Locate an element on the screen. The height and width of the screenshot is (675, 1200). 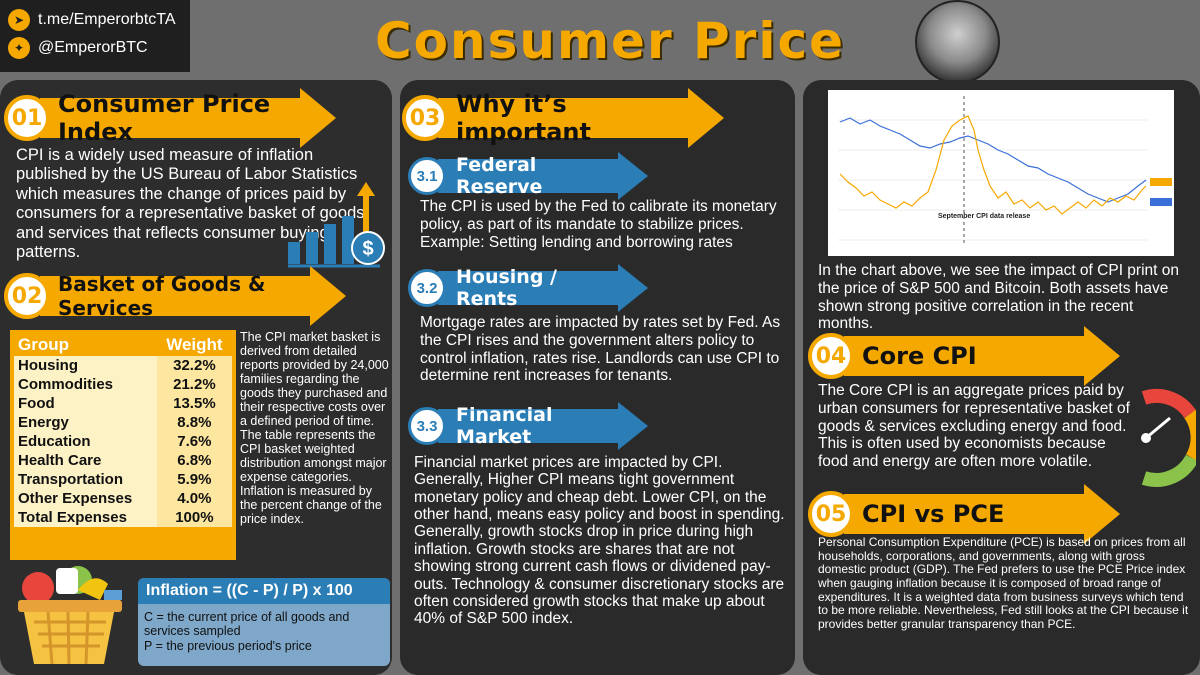
row-weight: 21.2% is located at coordinates (194, 384).